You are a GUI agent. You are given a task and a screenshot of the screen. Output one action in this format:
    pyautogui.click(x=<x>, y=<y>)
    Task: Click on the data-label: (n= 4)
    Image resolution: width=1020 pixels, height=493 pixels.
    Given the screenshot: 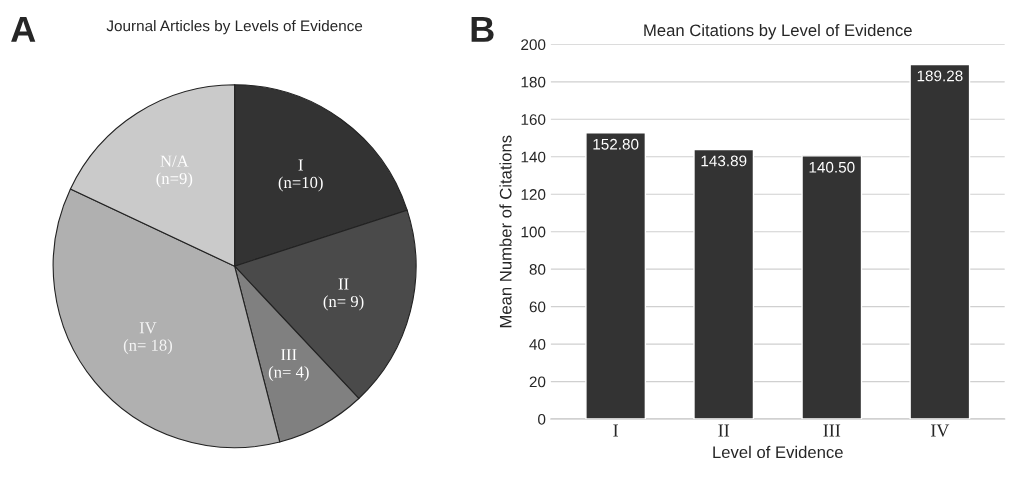 What is the action you would take?
    pyautogui.click(x=288, y=373)
    